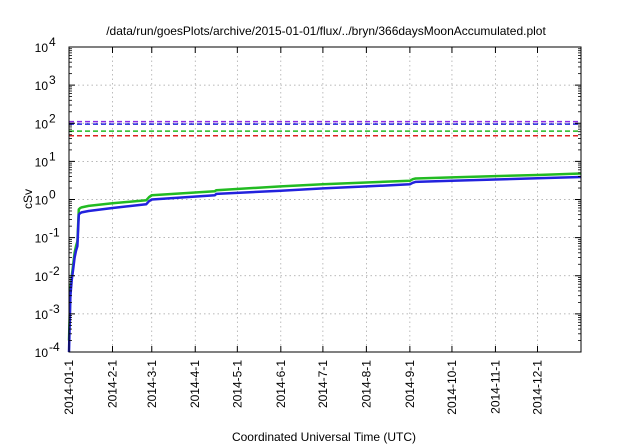 The width and height of the screenshot is (640, 448). Describe the element at coordinates (323, 384) in the screenshot. I see `x-tick-label: 2014-7-1` at that location.